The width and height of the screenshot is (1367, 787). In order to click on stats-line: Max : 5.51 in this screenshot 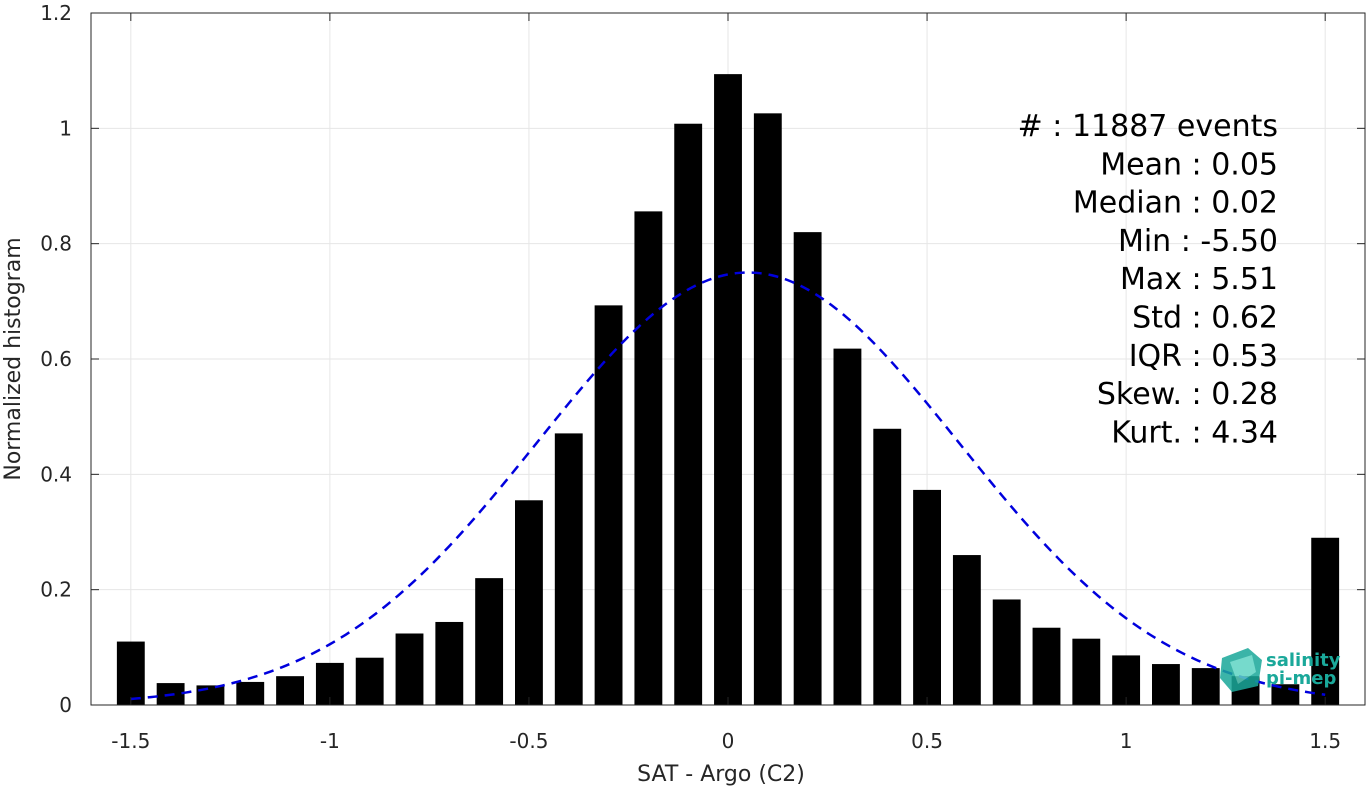, I will do `click(1199, 279)`.